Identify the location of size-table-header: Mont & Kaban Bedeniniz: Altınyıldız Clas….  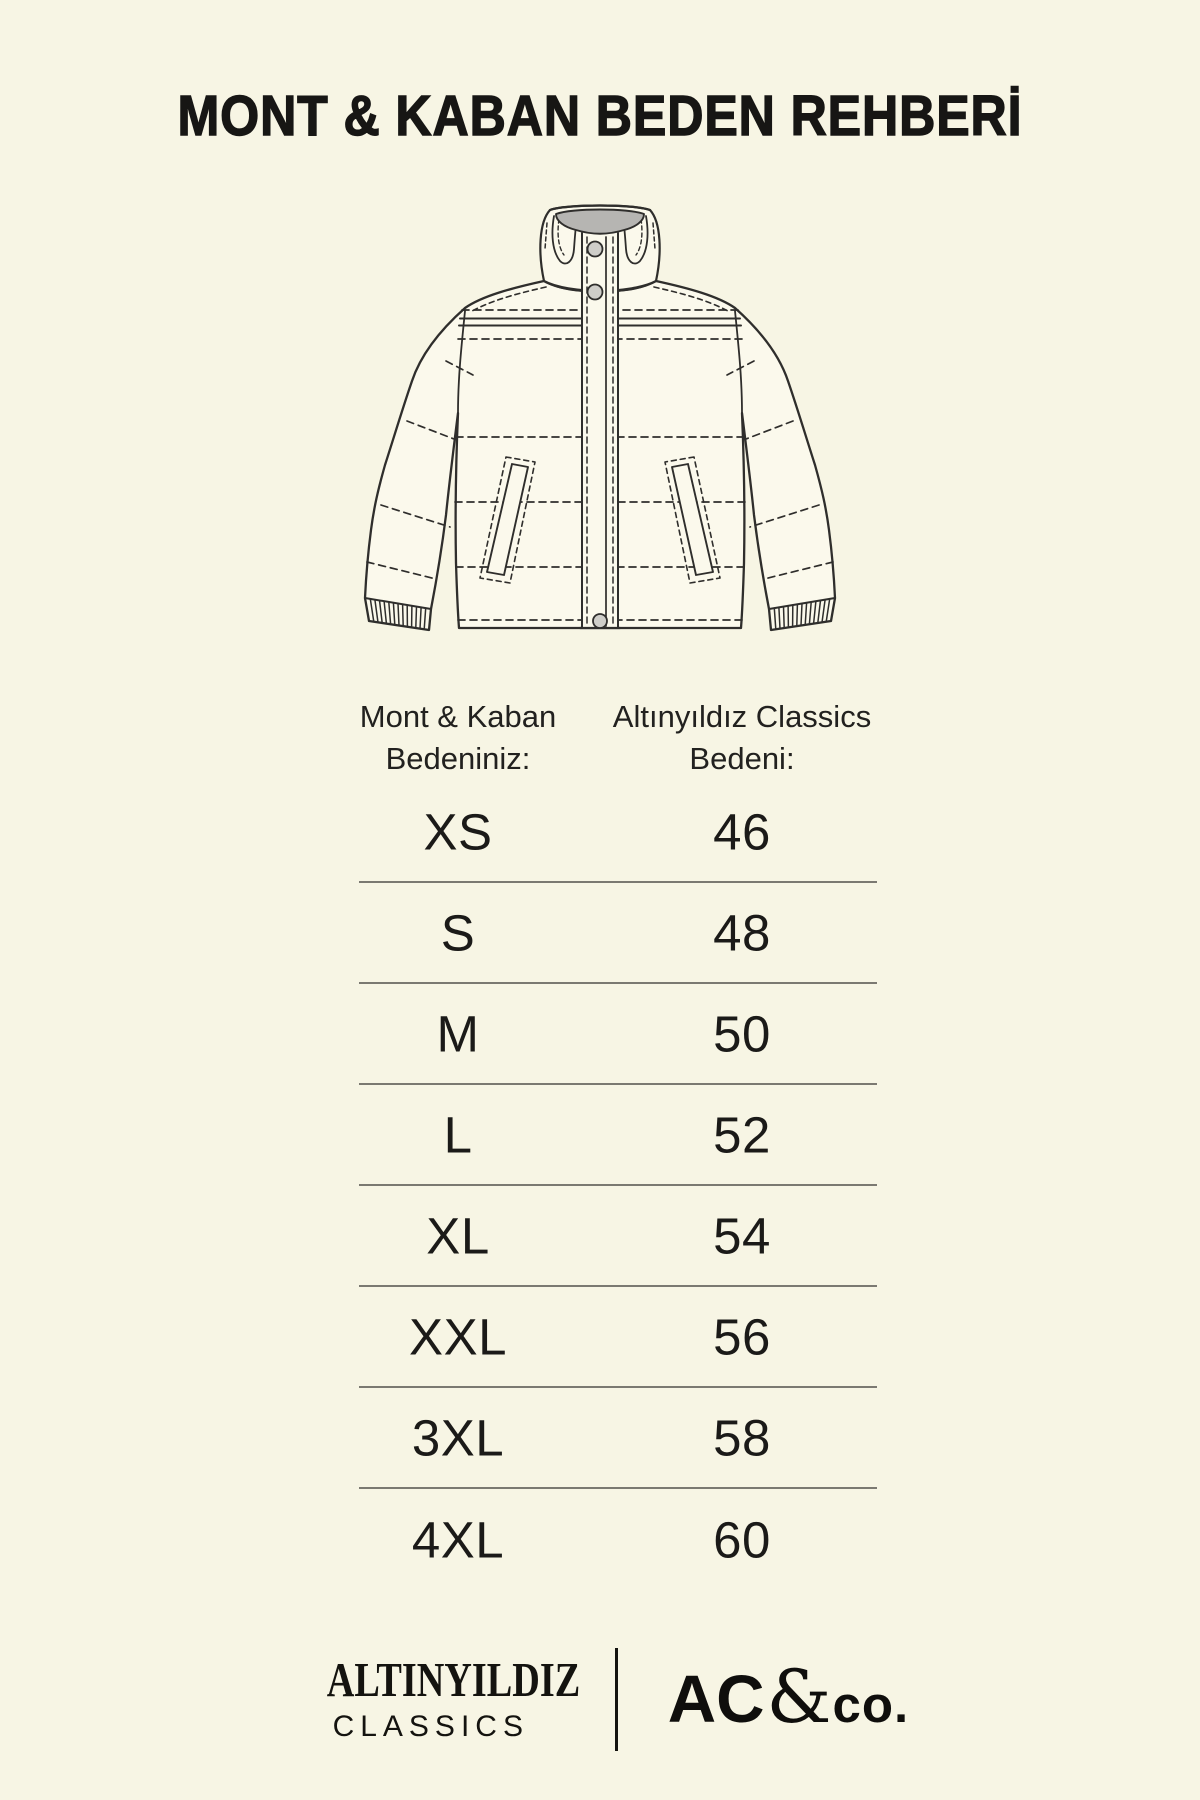
(618, 739).